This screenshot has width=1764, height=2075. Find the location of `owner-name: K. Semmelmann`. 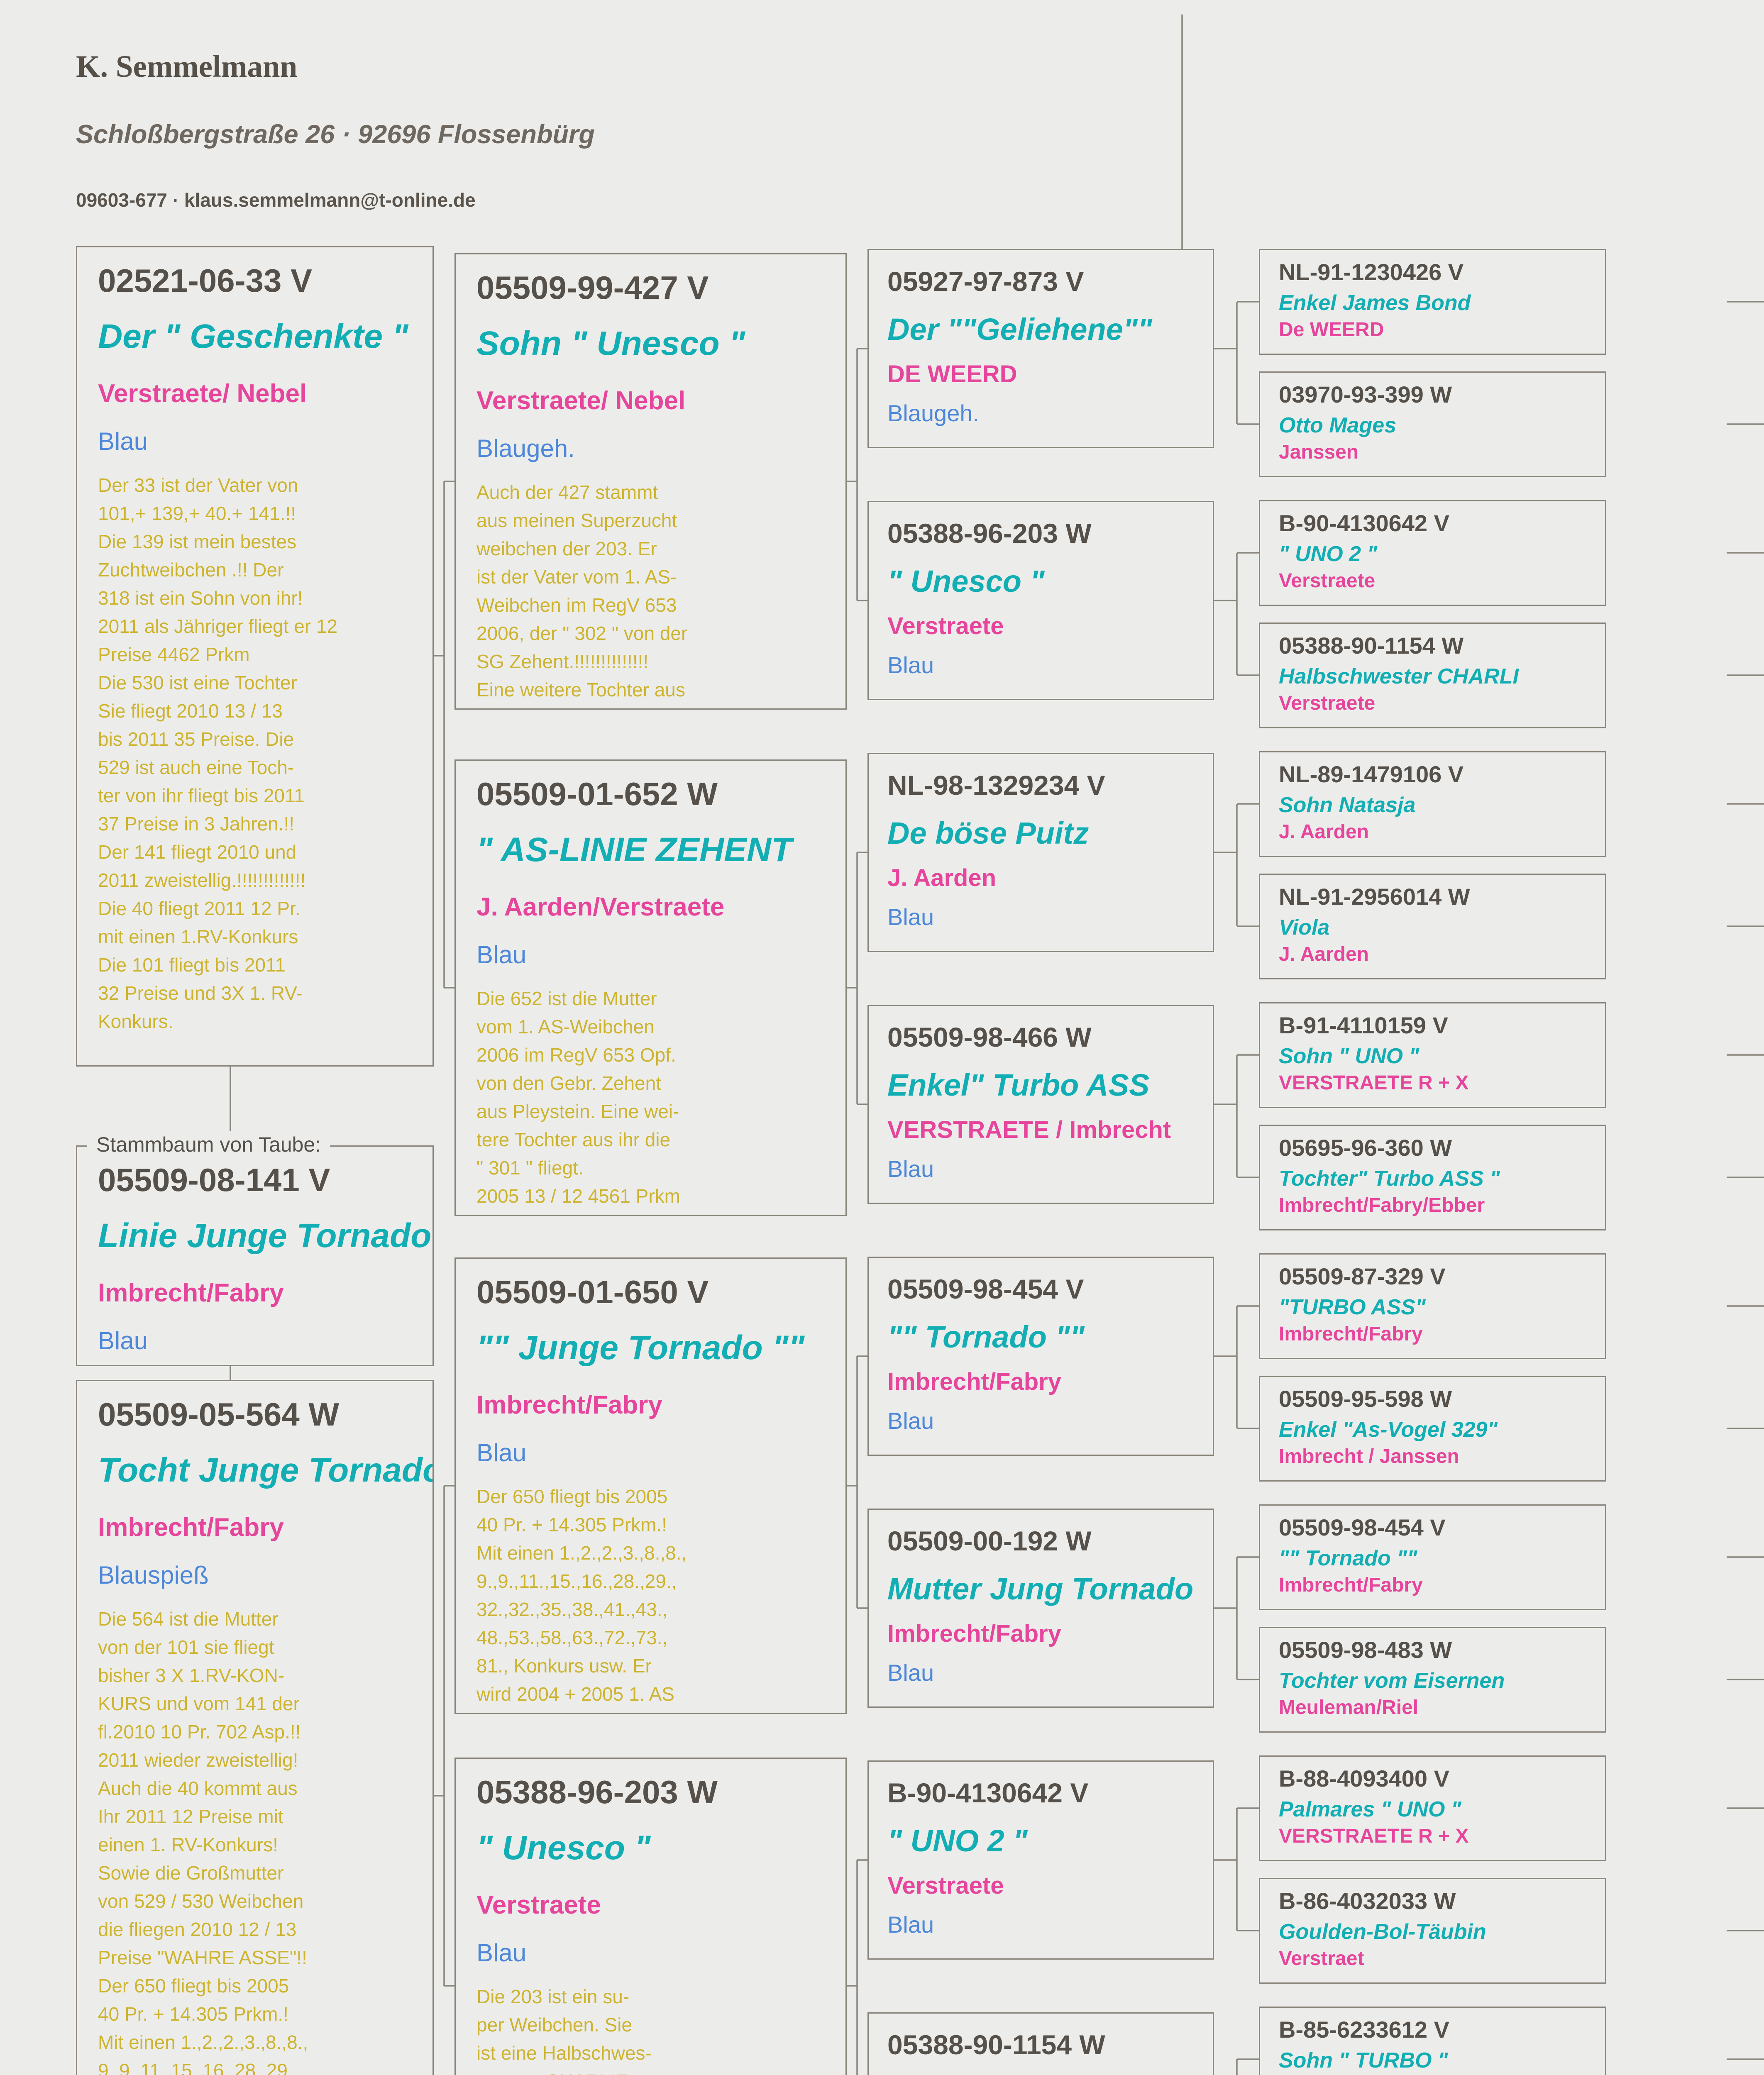

owner-name: K. Semmelmann is located at coordinates (187, 66).